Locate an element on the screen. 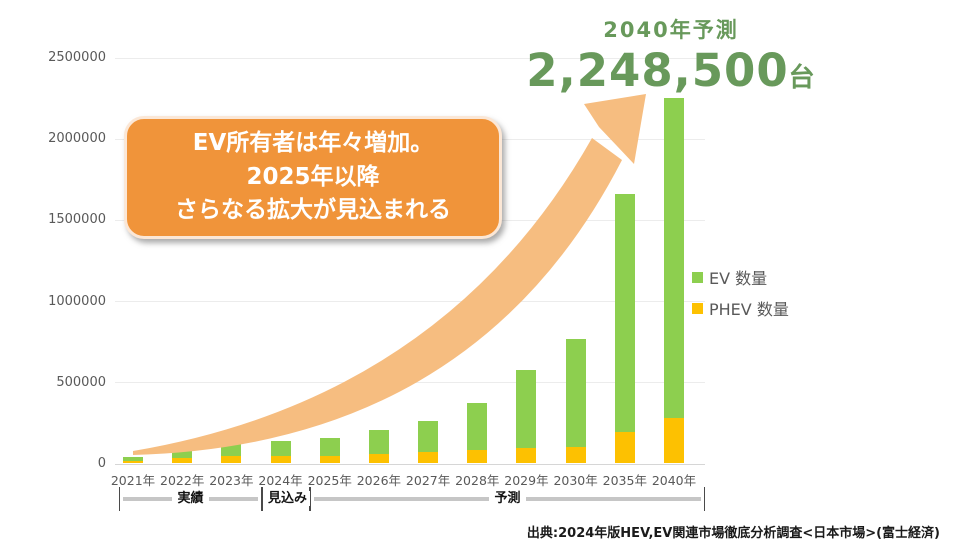 The width and height of the screenshot is (976, 549). axis-group-bracket-actual: 実績 is located at coordinates (190, 499).